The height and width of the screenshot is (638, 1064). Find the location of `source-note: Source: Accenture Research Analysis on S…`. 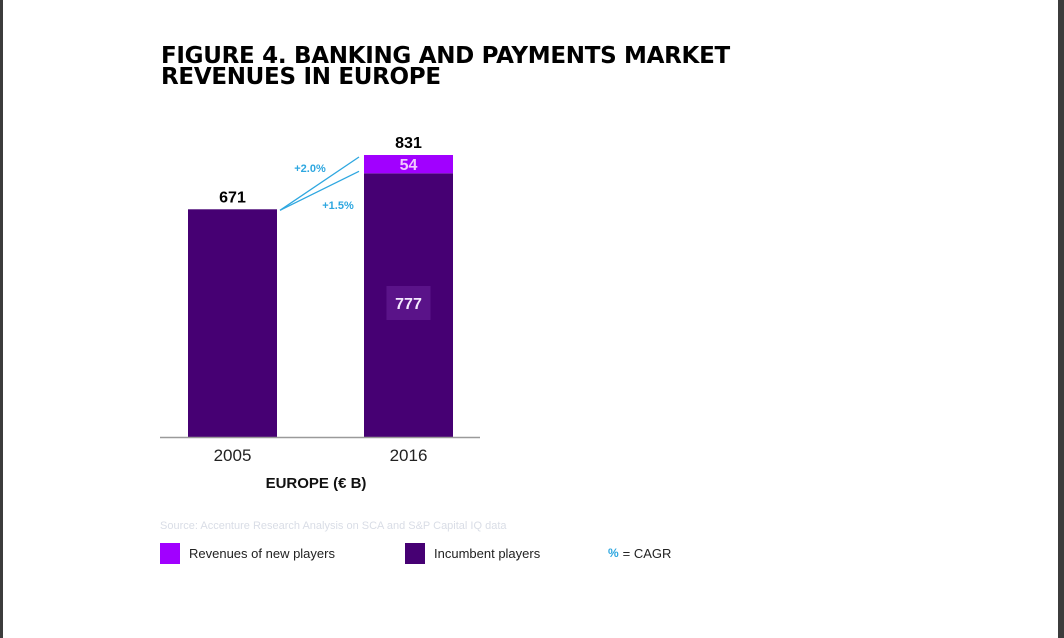

source-note: Source: Accenture Research Analysis on S… is located at coordinates (333, 526).